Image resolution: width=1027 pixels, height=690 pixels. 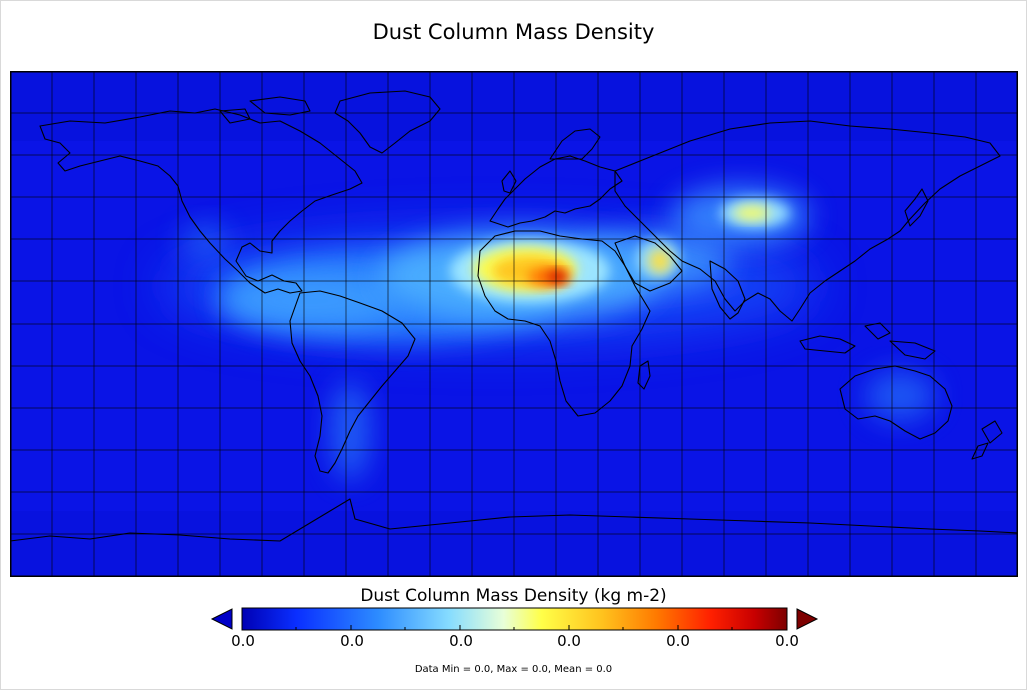 I want to click on colorbar-label: Dust Column Mass Density (kg m-2), so click(x=513, y=596).